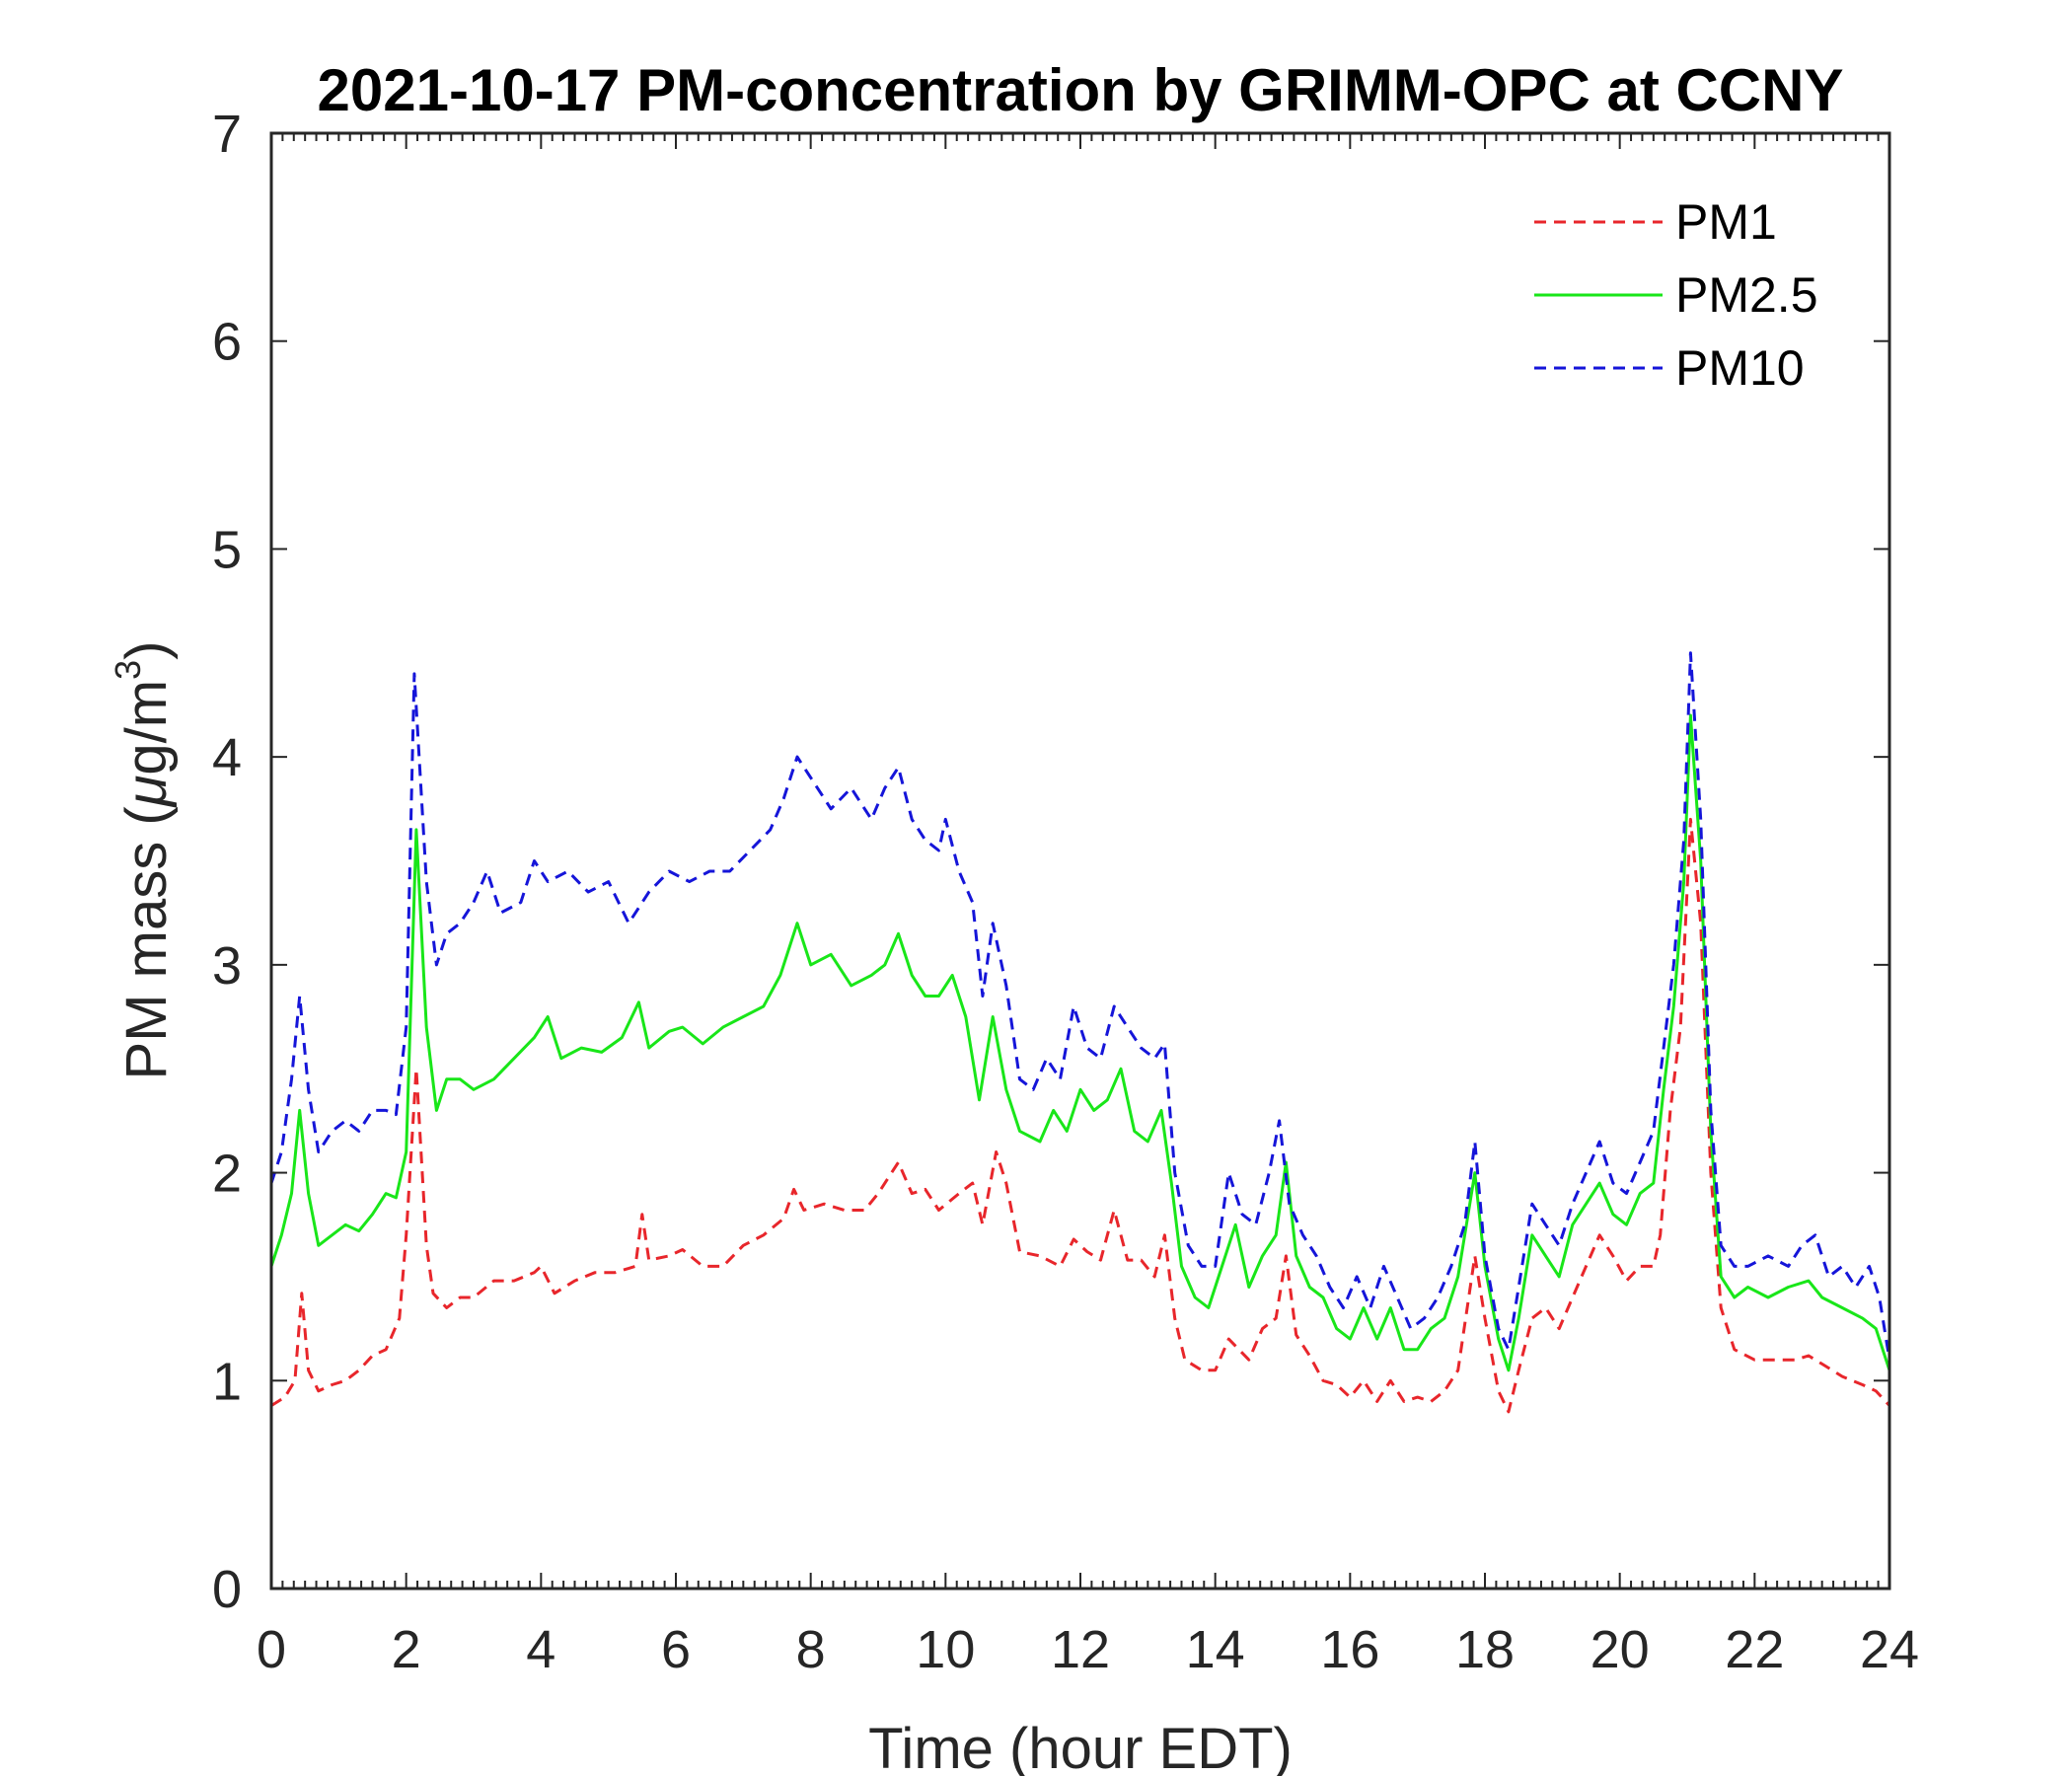 The image size is (2072, 1776). Describe the element at coordinates (272, 1650) in the screenshot. I see `x-tick-label: 0` at that location.